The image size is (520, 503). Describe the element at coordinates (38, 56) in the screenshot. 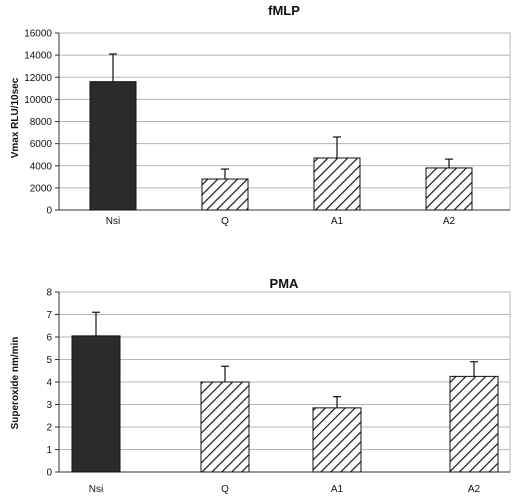

I see `y-tick-label: 14000` at that location.